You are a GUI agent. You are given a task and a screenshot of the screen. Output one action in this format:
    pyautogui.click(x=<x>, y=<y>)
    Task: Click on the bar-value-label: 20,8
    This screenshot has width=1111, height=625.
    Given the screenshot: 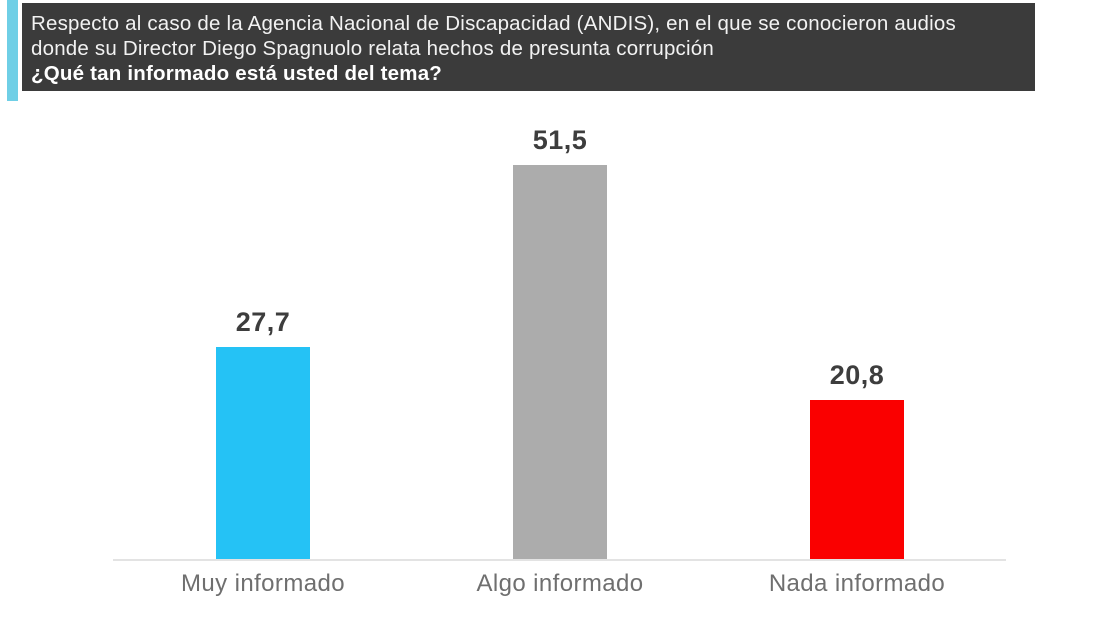 What is the action you would take?
    pyautogui.click(x=857, y=375)
    